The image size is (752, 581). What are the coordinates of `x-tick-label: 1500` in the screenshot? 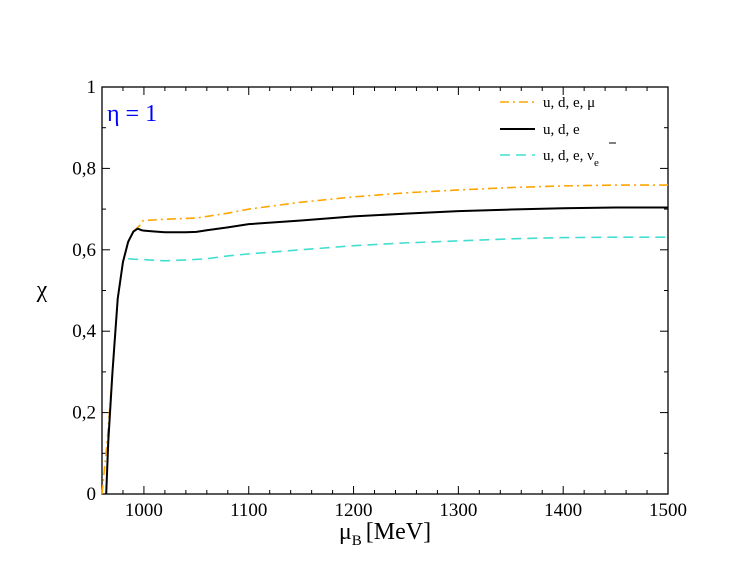 It's located at (668, 510).